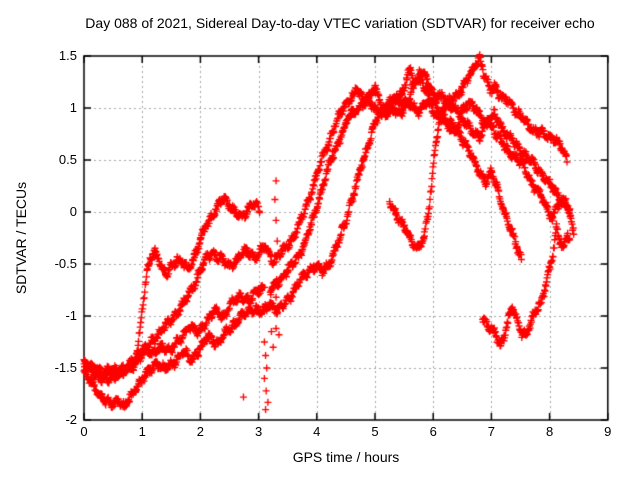  I want to click on x-tick-label: 8, so click(549, 431).